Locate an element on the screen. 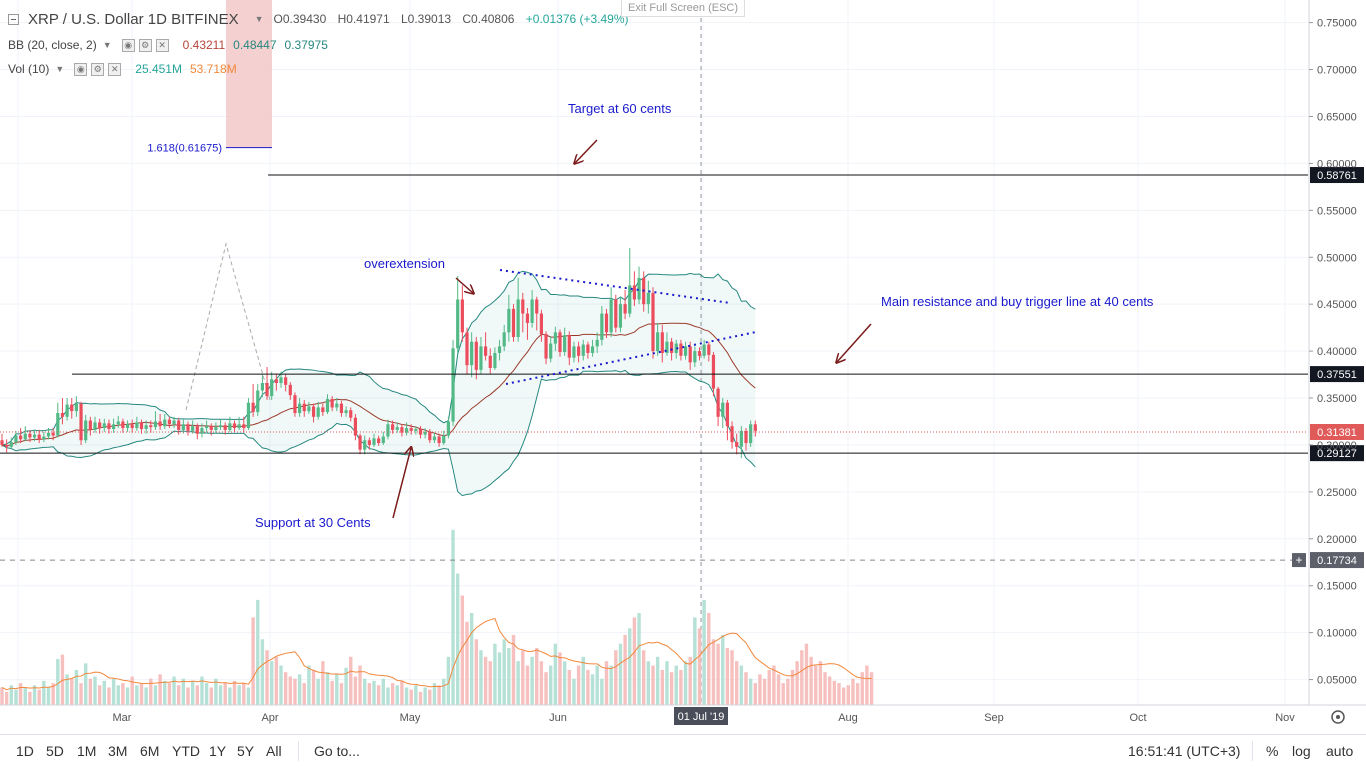 The width and height of the screenshot is (1366, 769). annotation-text: Support at 30 Cents is located at coordinates (313, 522).